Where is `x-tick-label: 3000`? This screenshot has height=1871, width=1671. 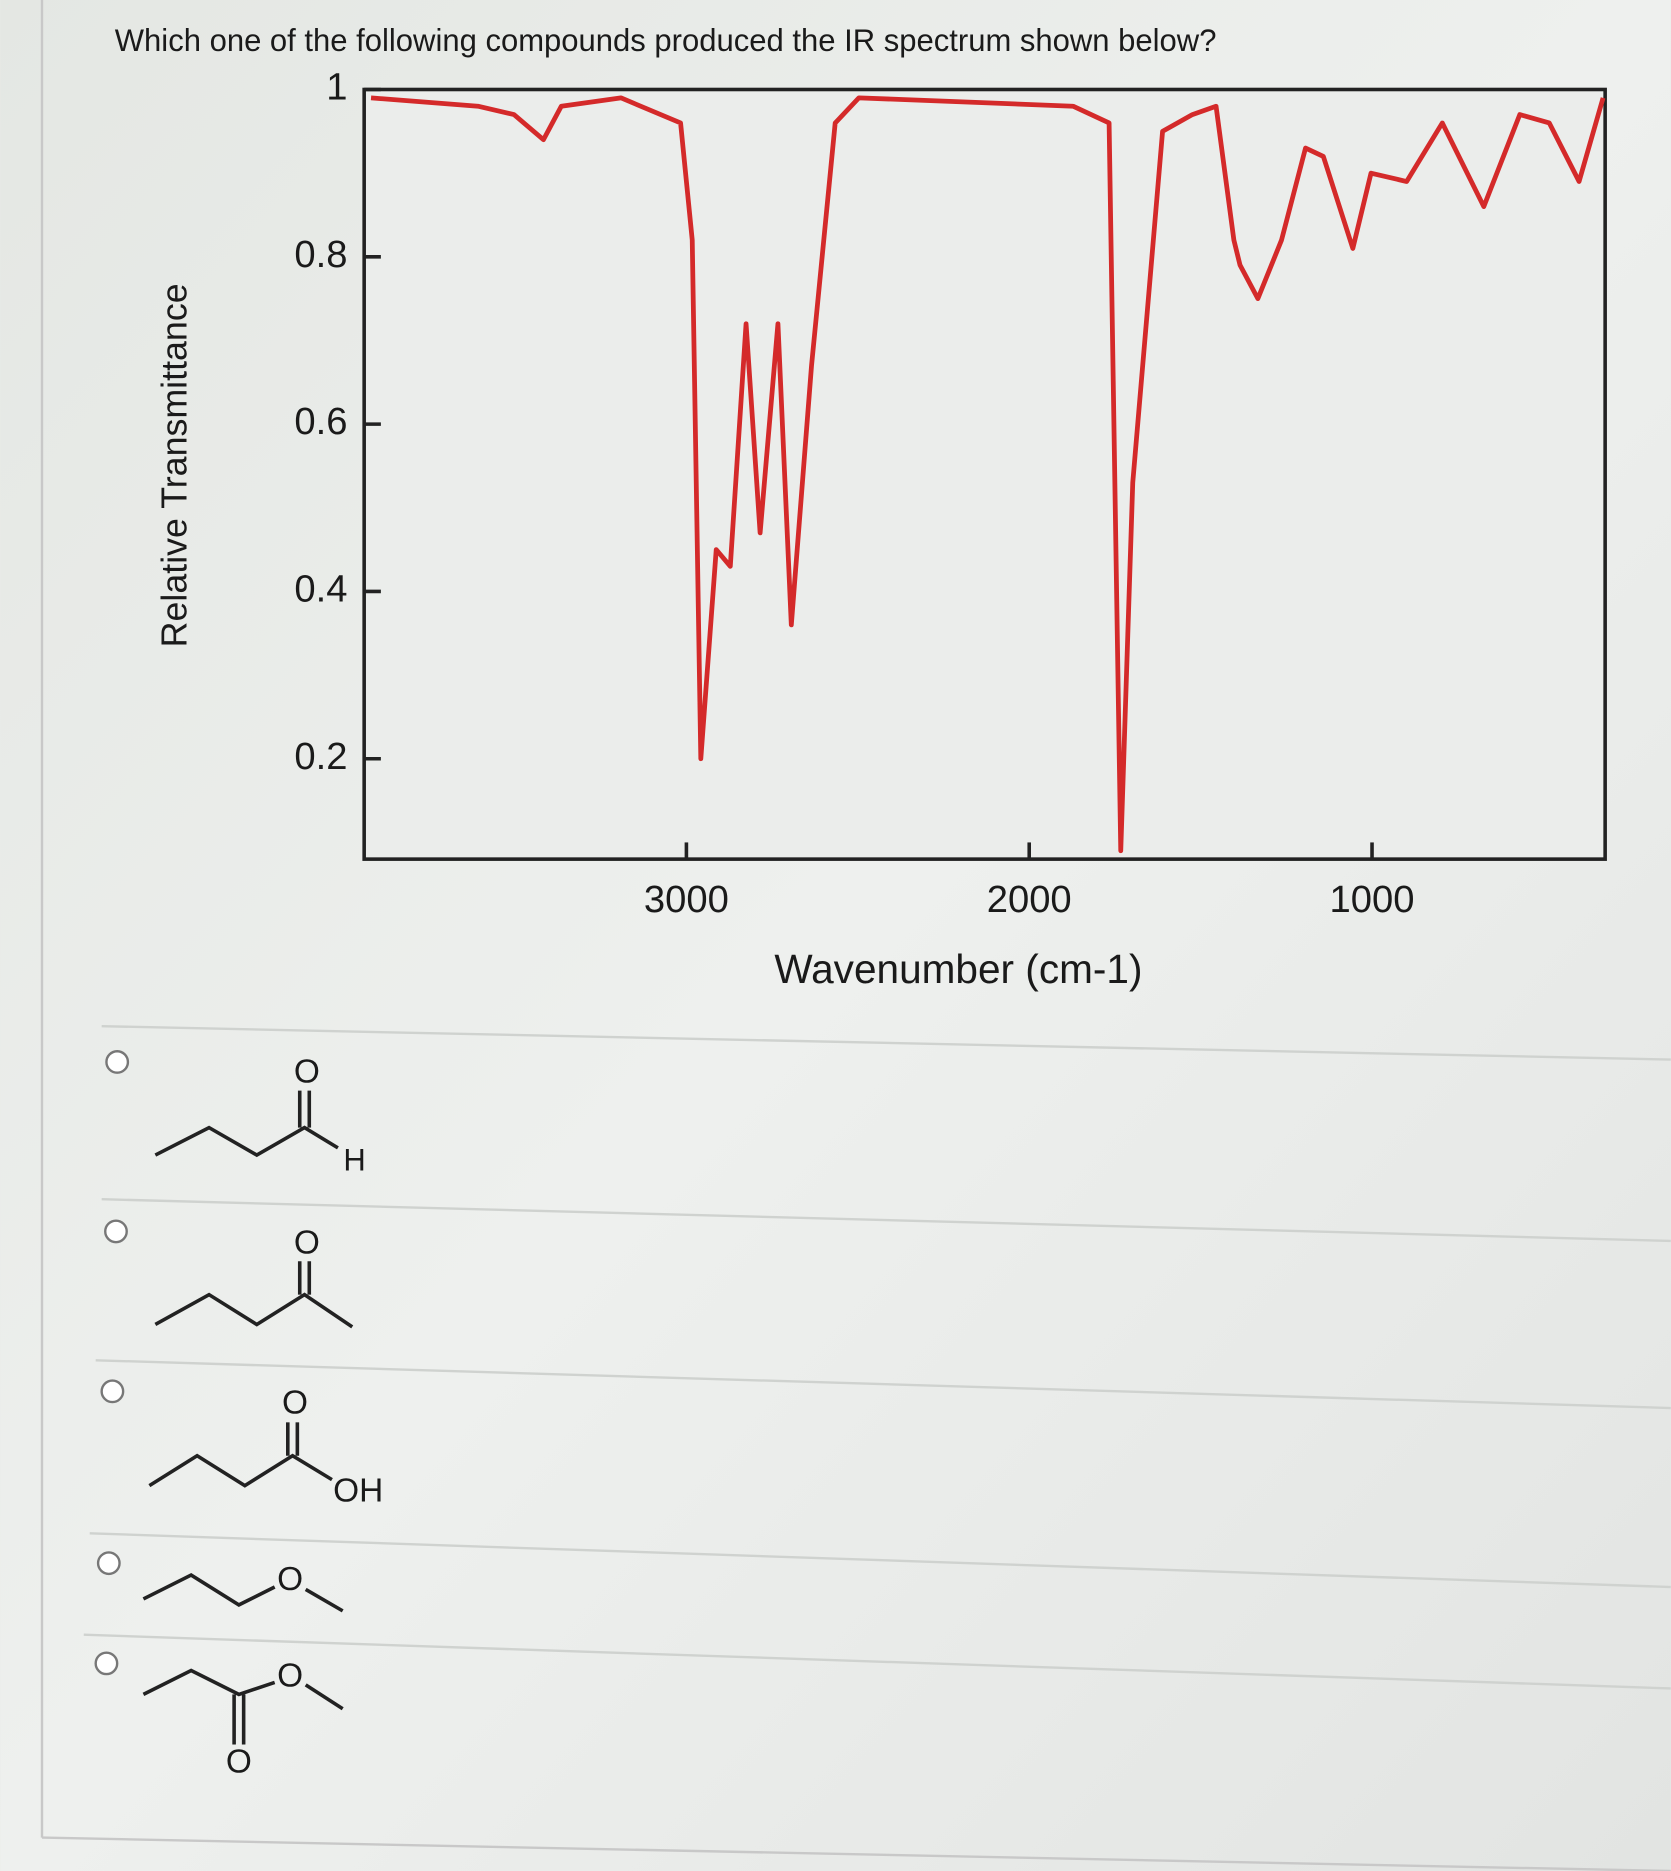
x-tick-label: 3000 is located at coordinates (686, 899).